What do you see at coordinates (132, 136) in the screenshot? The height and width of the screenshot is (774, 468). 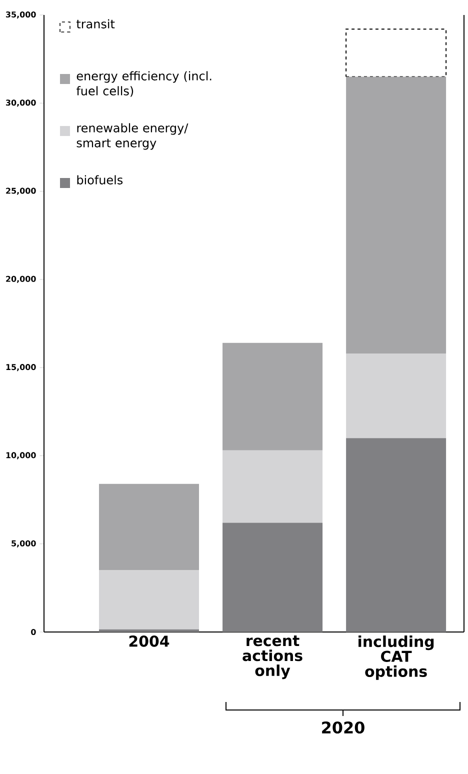 I see `legend-label: renewable energy/ smart energy` at bounding box center [132, 136].